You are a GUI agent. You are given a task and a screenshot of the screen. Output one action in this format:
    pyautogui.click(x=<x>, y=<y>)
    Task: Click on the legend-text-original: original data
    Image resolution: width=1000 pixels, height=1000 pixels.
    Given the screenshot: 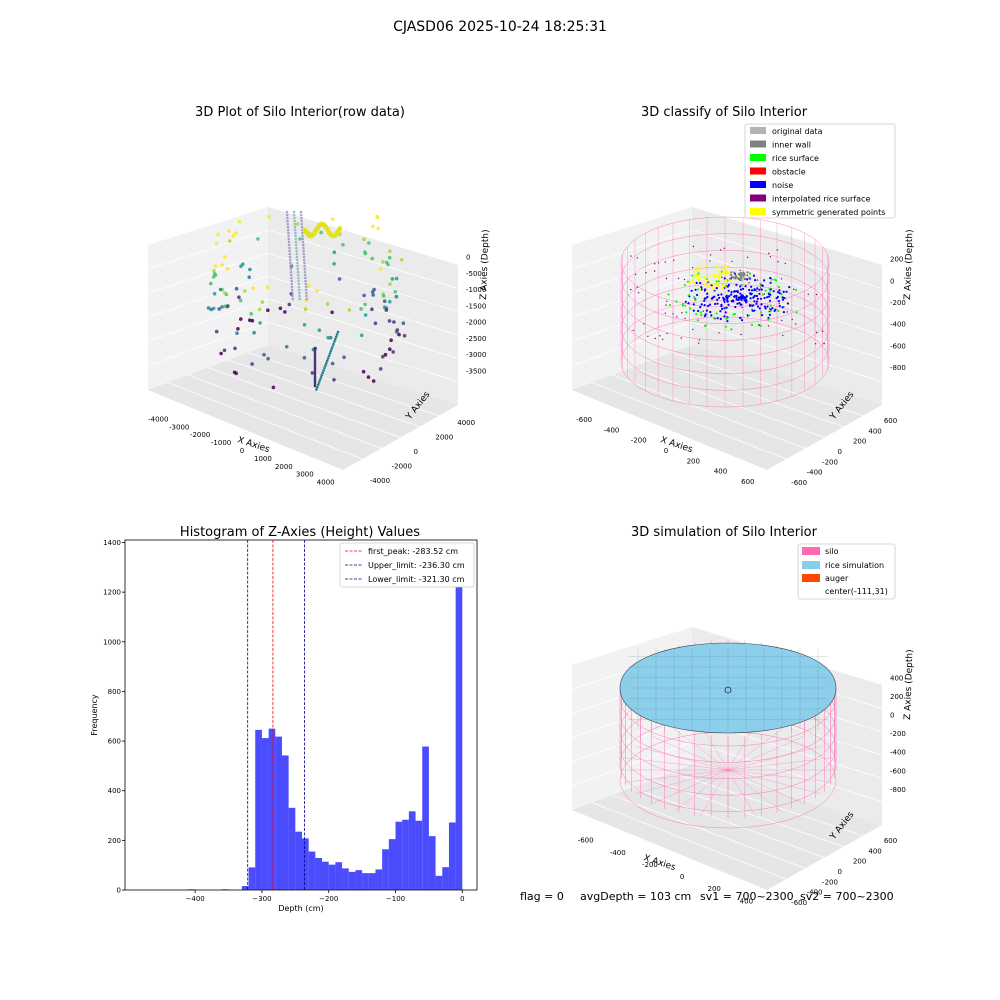 What is the action you would take?
    pyautogui.click(x=797, y=131)
    